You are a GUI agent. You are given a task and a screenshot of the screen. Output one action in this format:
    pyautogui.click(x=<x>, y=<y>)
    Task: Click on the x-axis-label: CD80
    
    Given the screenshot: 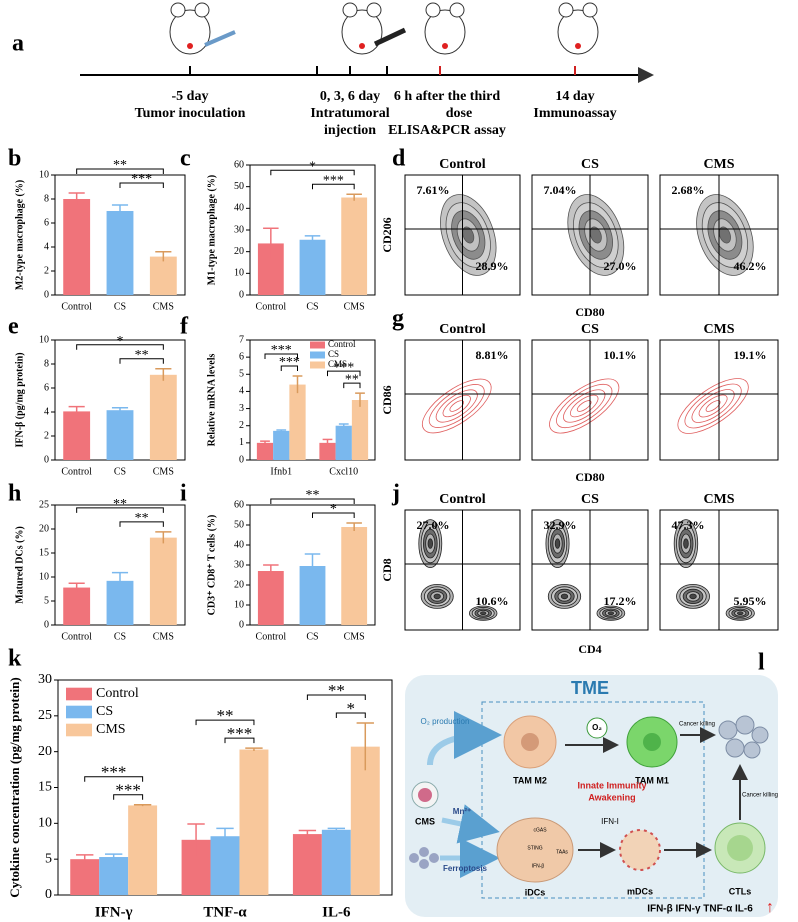 What is the action you would take?
    pyautogui.click(x=589, y=477)
    